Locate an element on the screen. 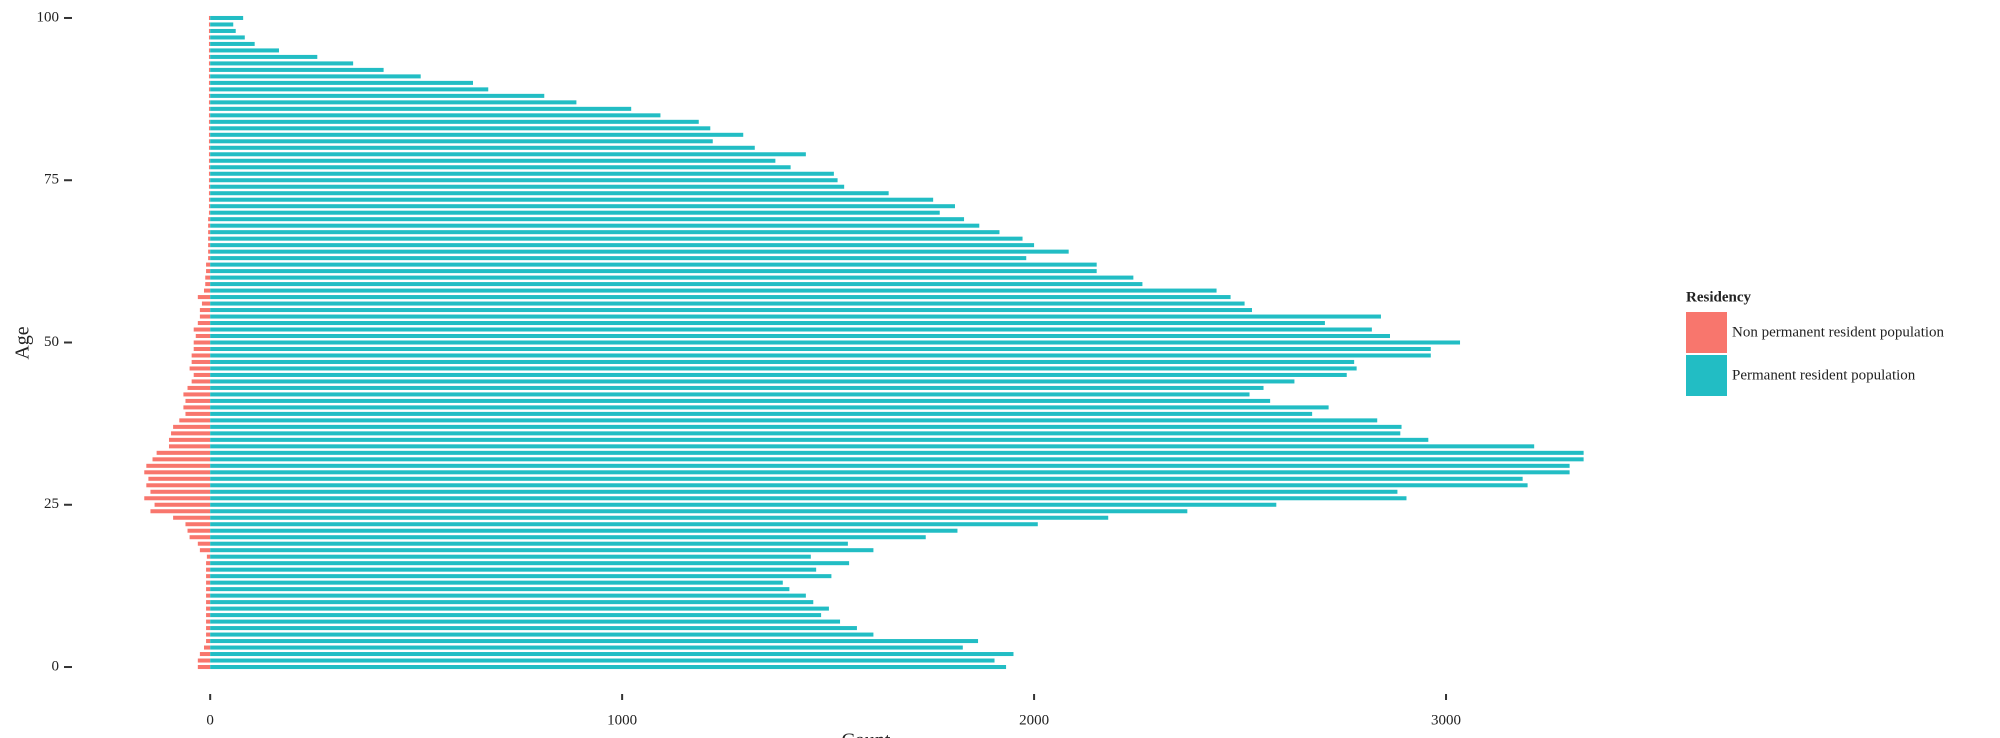 The image size is (2000, 738). y-axis-title: Age is located at coordinates (23, 342).